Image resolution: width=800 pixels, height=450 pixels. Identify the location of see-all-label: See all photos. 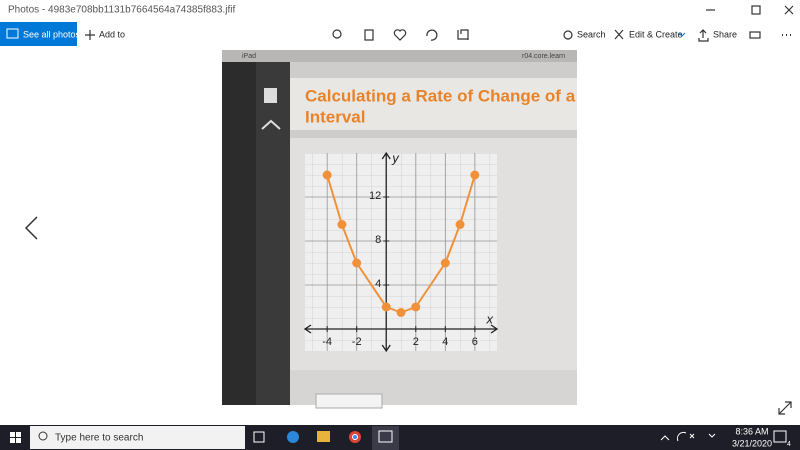
(52, 34).